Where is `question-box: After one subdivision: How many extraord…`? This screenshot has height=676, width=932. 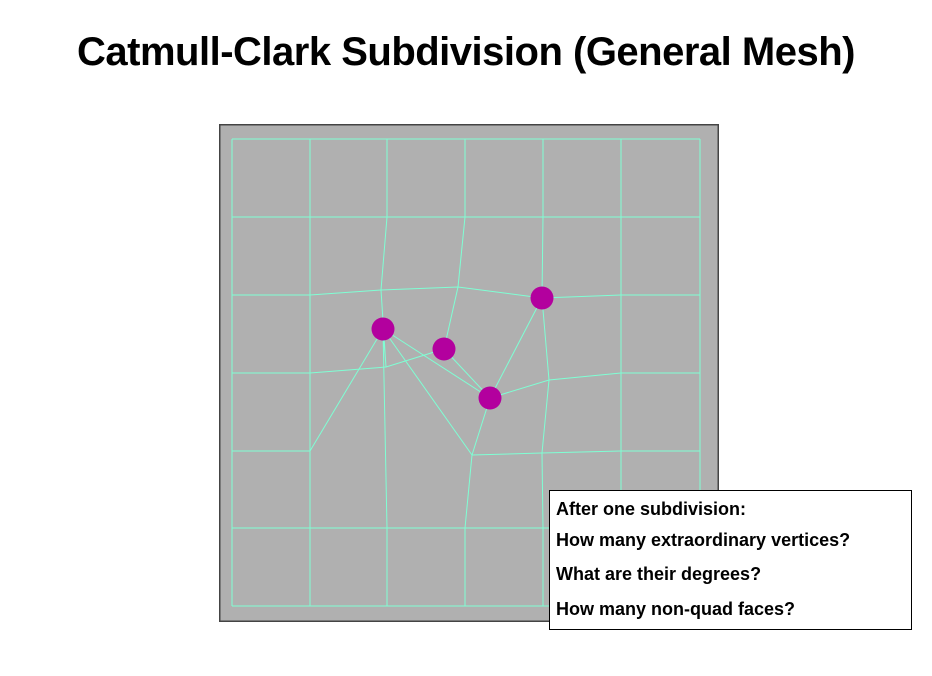
question-box: After one subdivision: How many extraord… is located at coordinates (730, 560).